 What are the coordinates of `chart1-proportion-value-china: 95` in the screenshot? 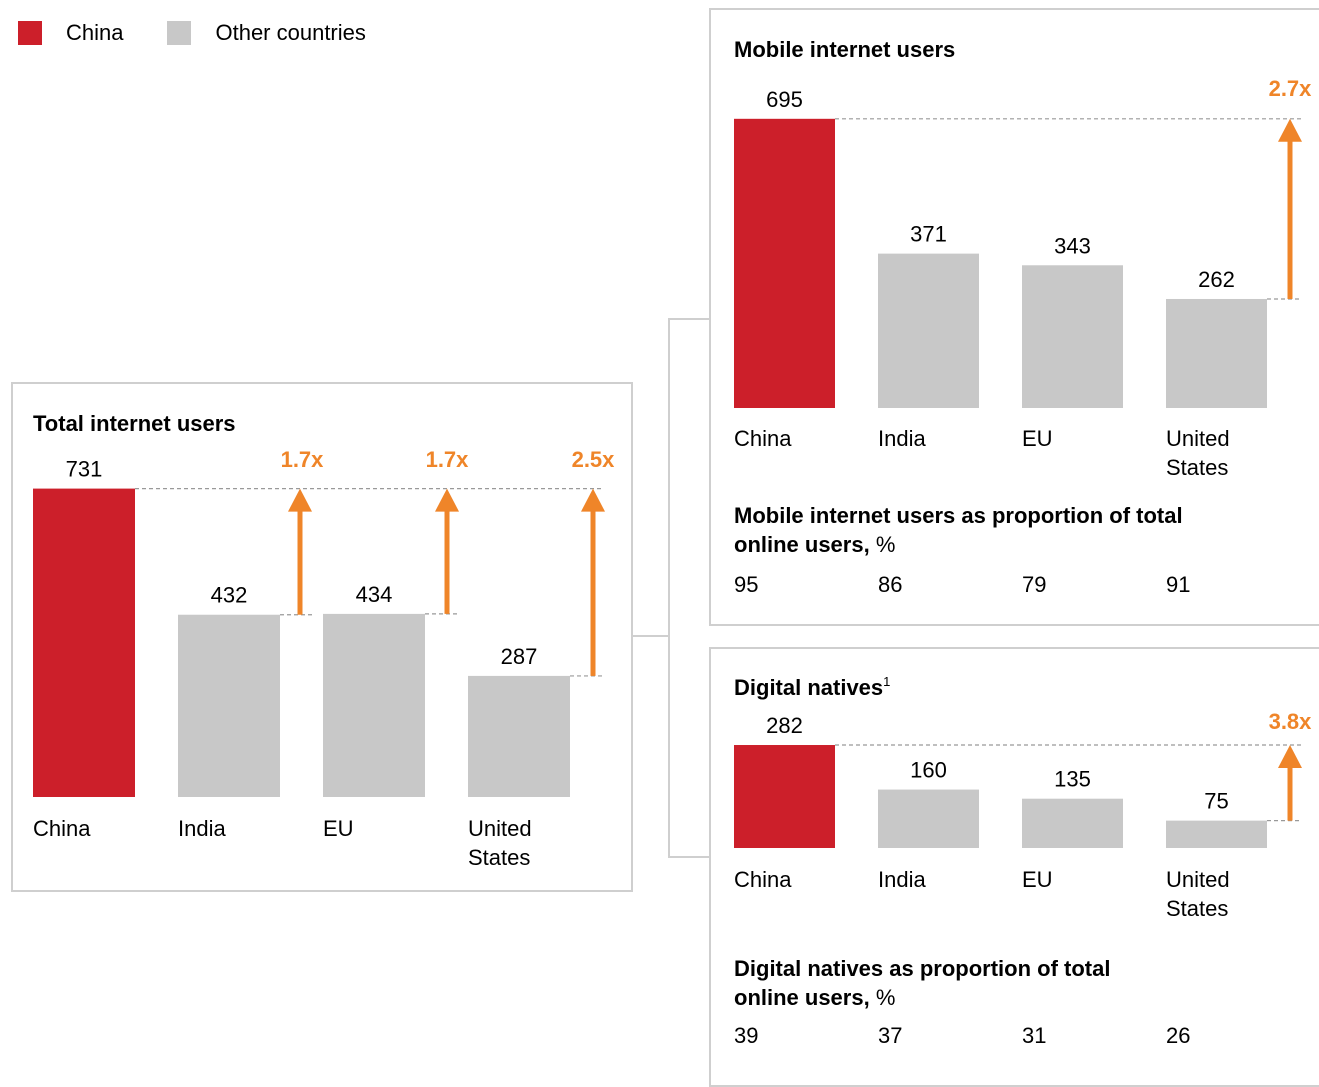 It's located at (746, 584).